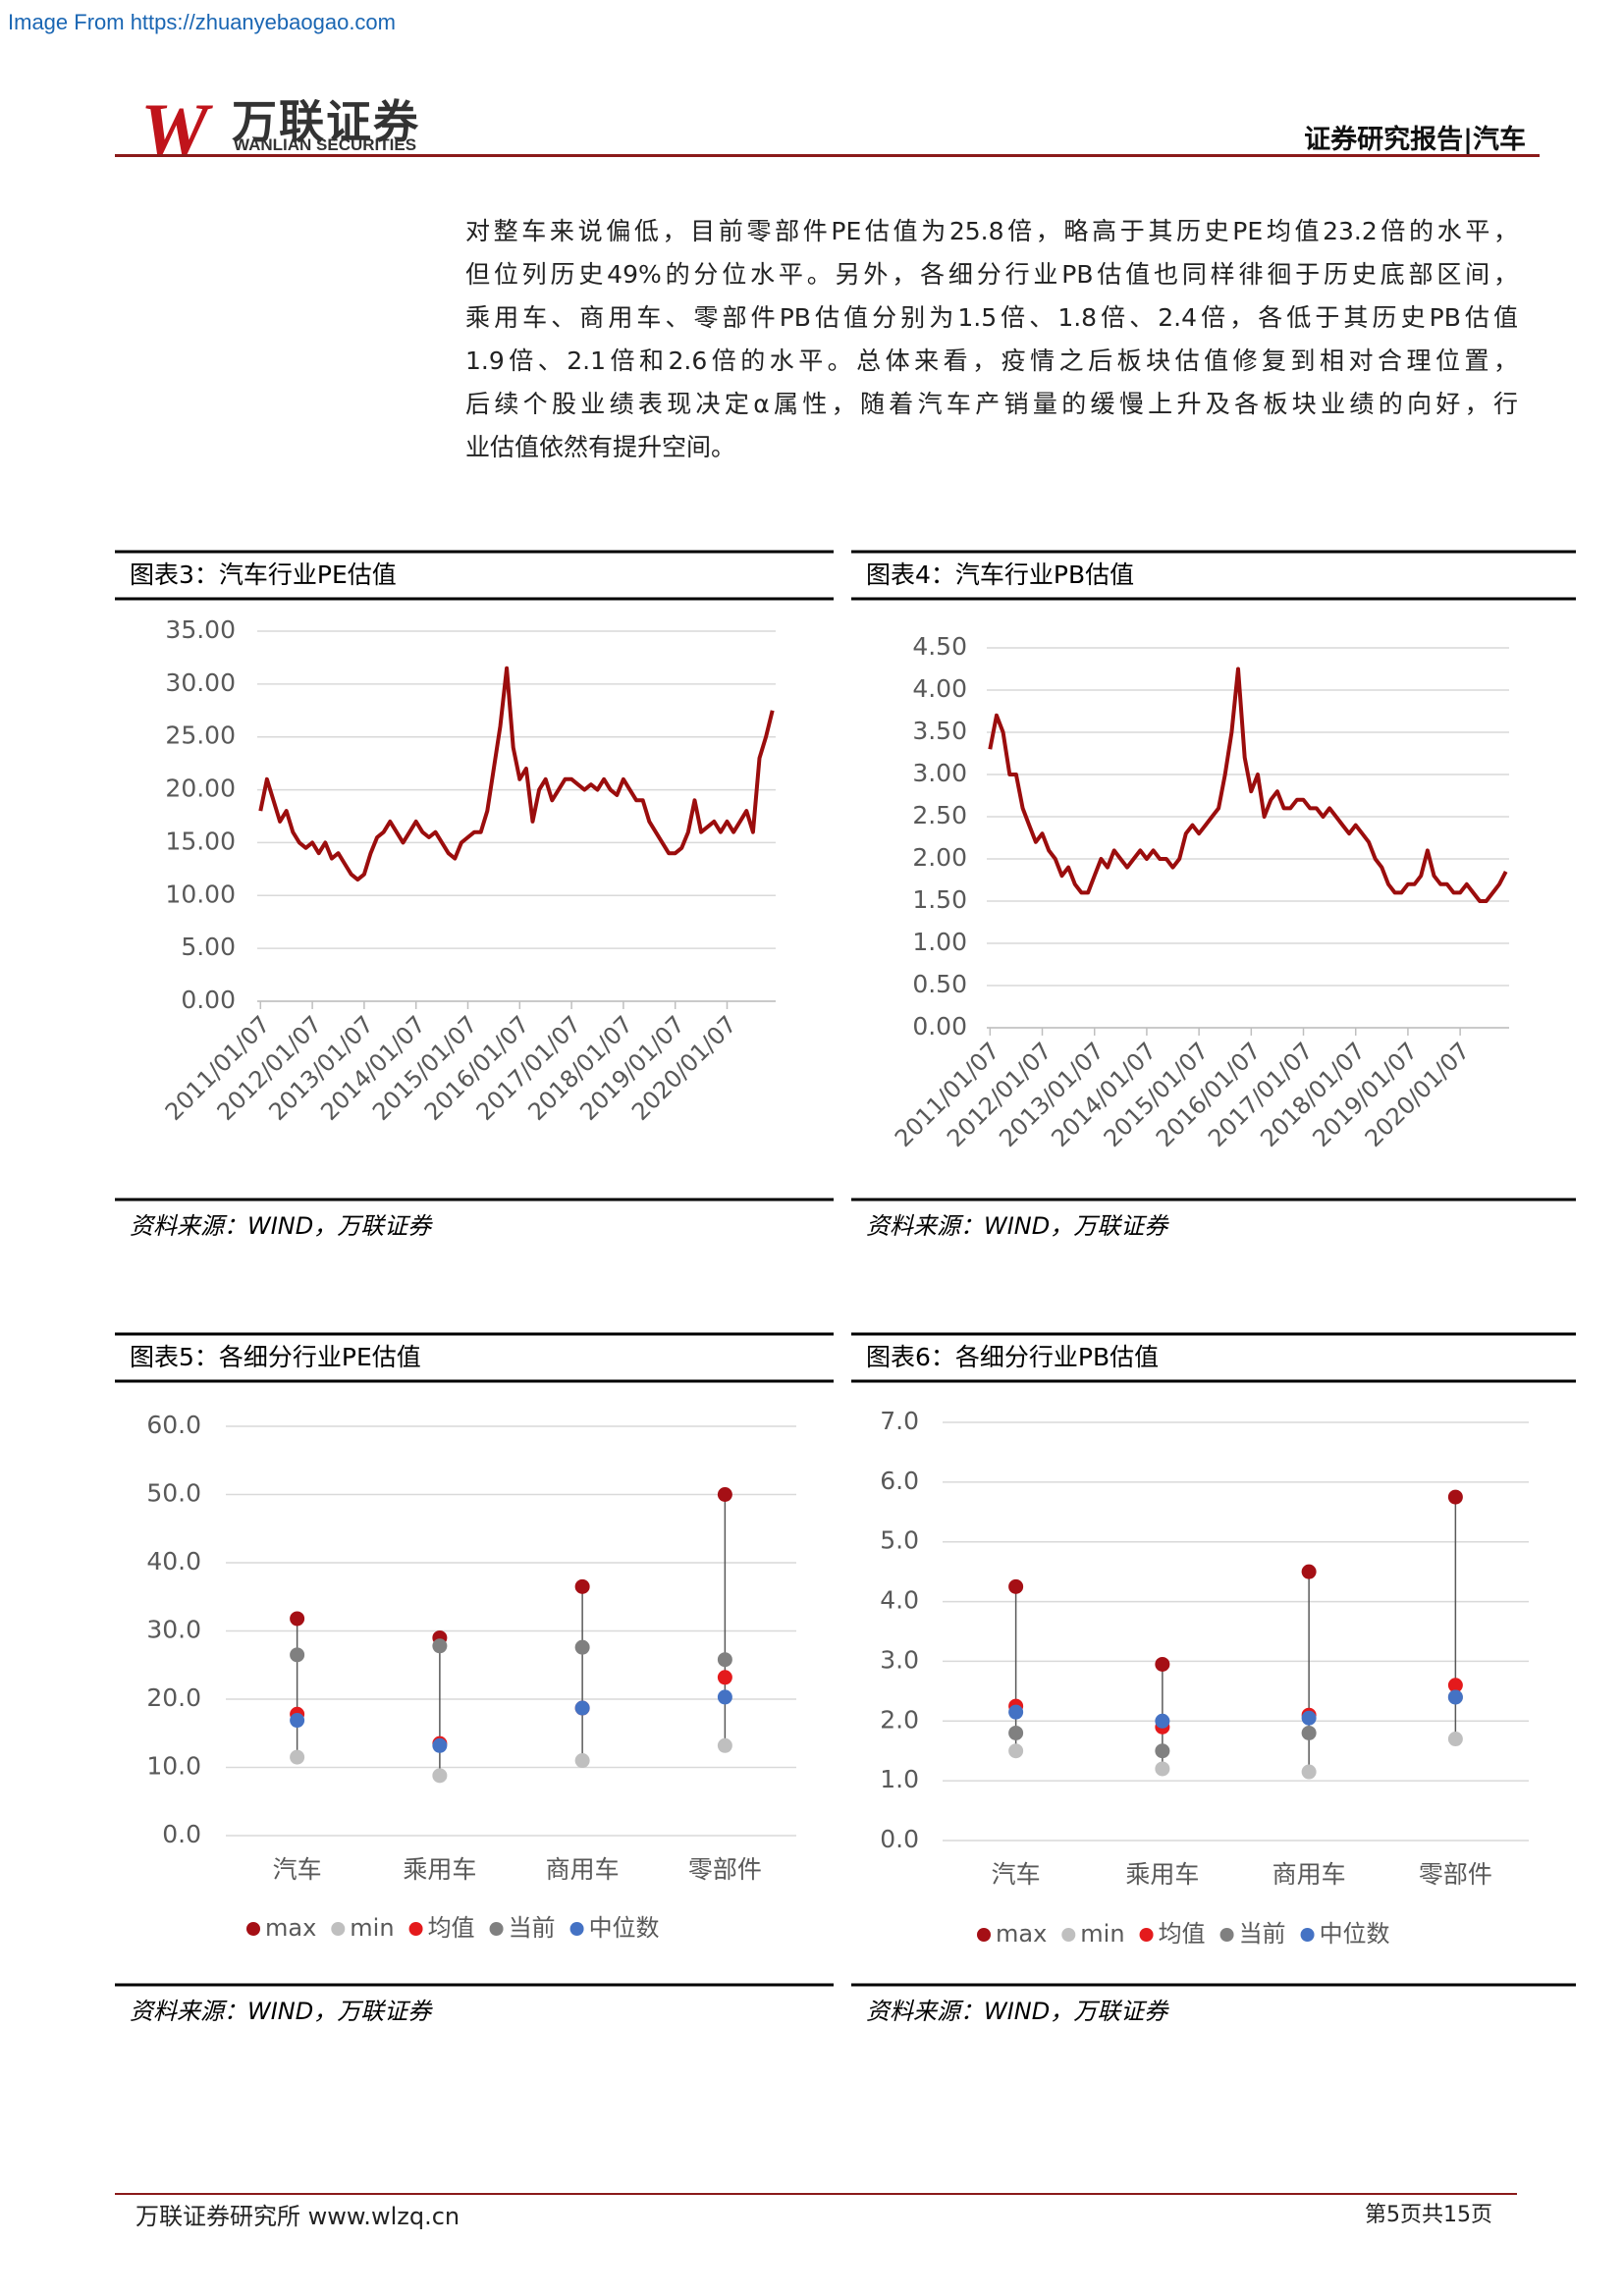 The height and width of the screenshot is (2296, 1624). What do you see at coordinates (939, 858) in the screenshot?
I see `y-tick-label: 2.00` at bounding box center [939, 858].